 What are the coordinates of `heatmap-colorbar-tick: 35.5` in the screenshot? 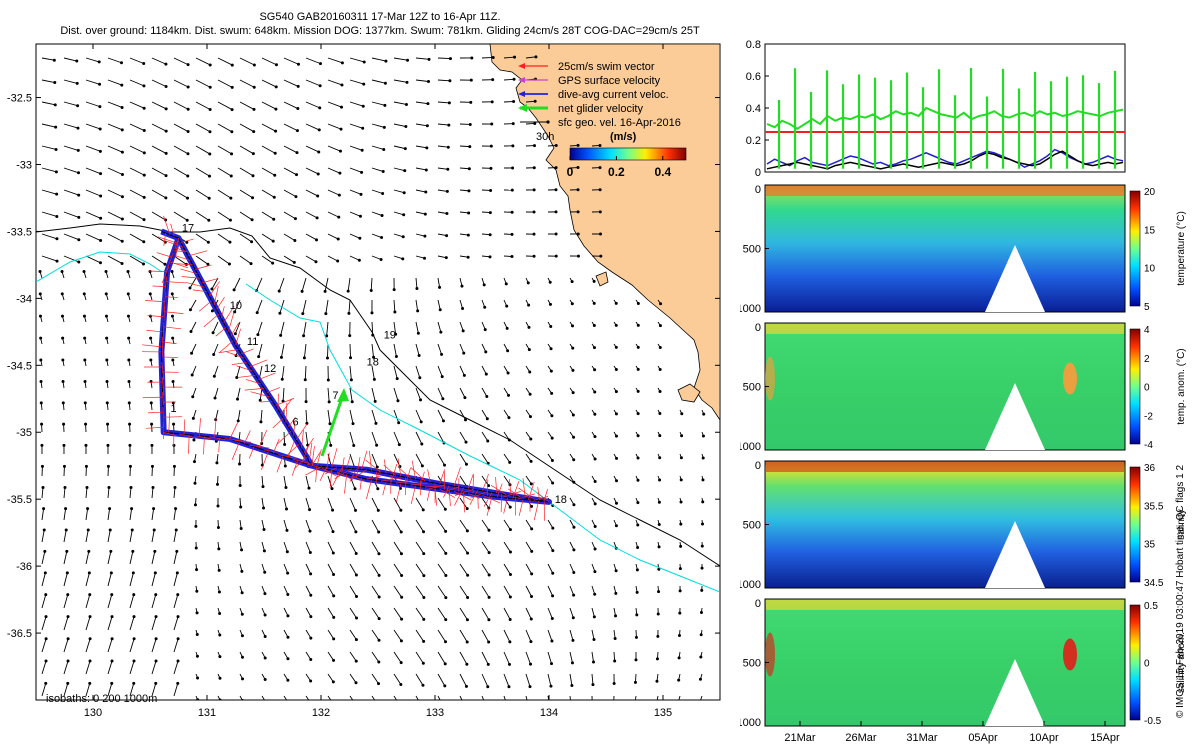 It's located at (1154, 506).